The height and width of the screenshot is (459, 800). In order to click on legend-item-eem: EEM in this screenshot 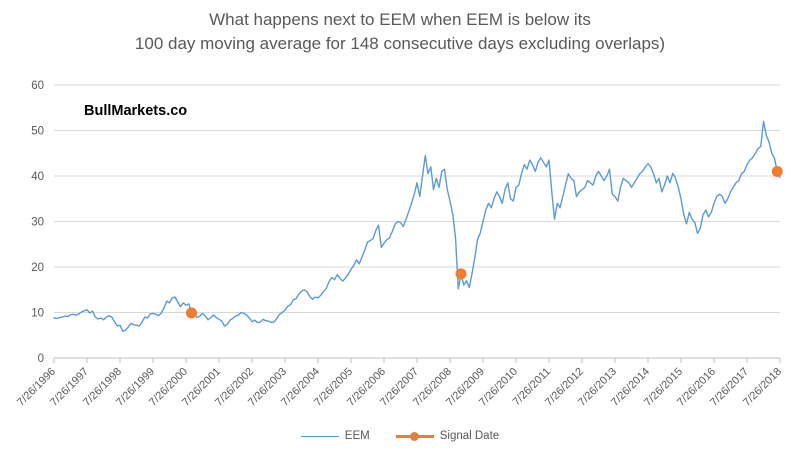, I will do `click(335, 436)`.